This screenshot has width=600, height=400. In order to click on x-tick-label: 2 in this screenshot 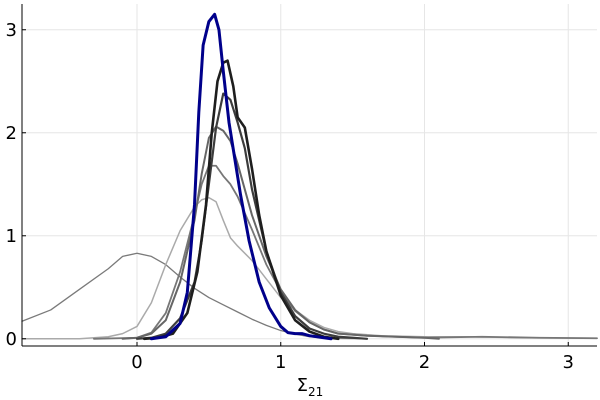, I will do `click(424, 362)`.